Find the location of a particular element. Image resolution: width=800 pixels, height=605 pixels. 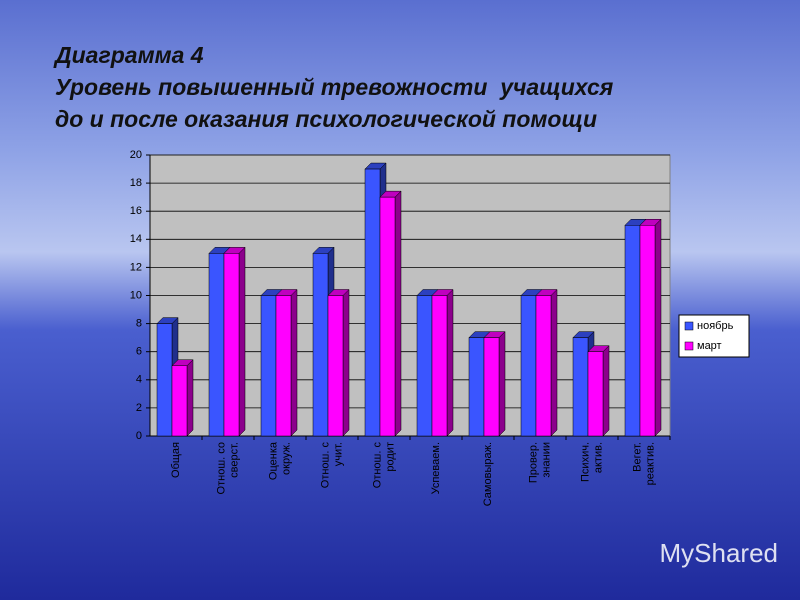

y-tick-label: 0 is located at coordinates (139, 436).